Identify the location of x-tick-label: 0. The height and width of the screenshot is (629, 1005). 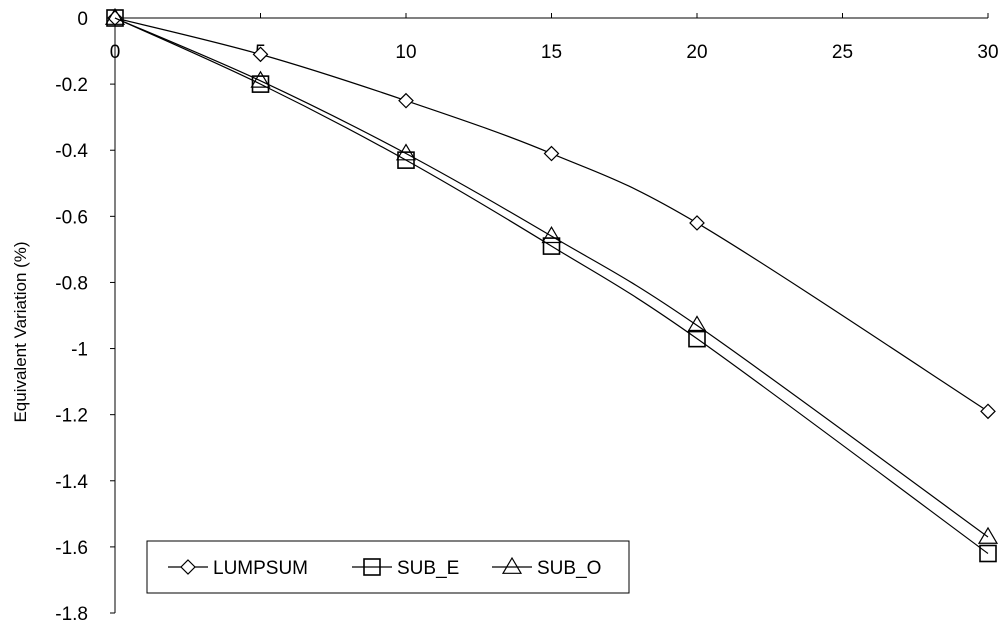
(115, 52).